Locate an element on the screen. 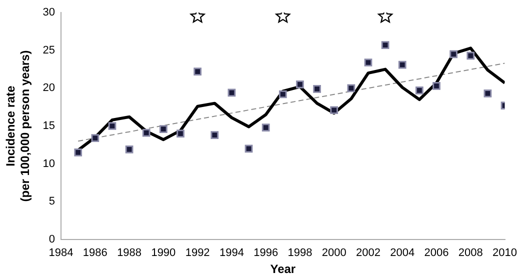 Image resolution: width=520 pixels, height=277 pixels. y-tick-label: 20 is located at coordinates (49, 88).